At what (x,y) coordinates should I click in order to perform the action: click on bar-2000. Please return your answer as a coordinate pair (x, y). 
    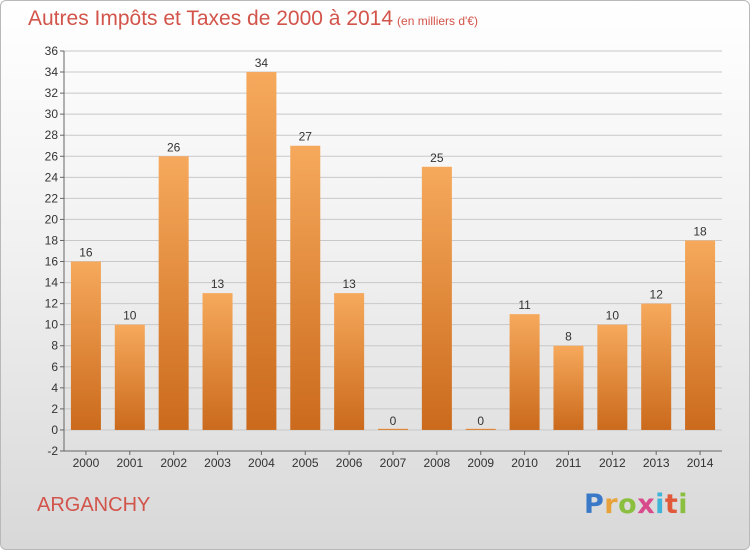
    Looking at the image, I should click on (85, 345).